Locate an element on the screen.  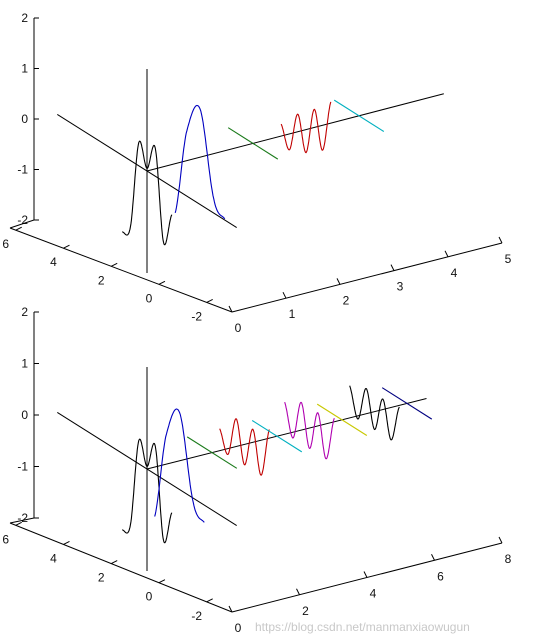
y-axis-line is located at coordinates (367, 277).